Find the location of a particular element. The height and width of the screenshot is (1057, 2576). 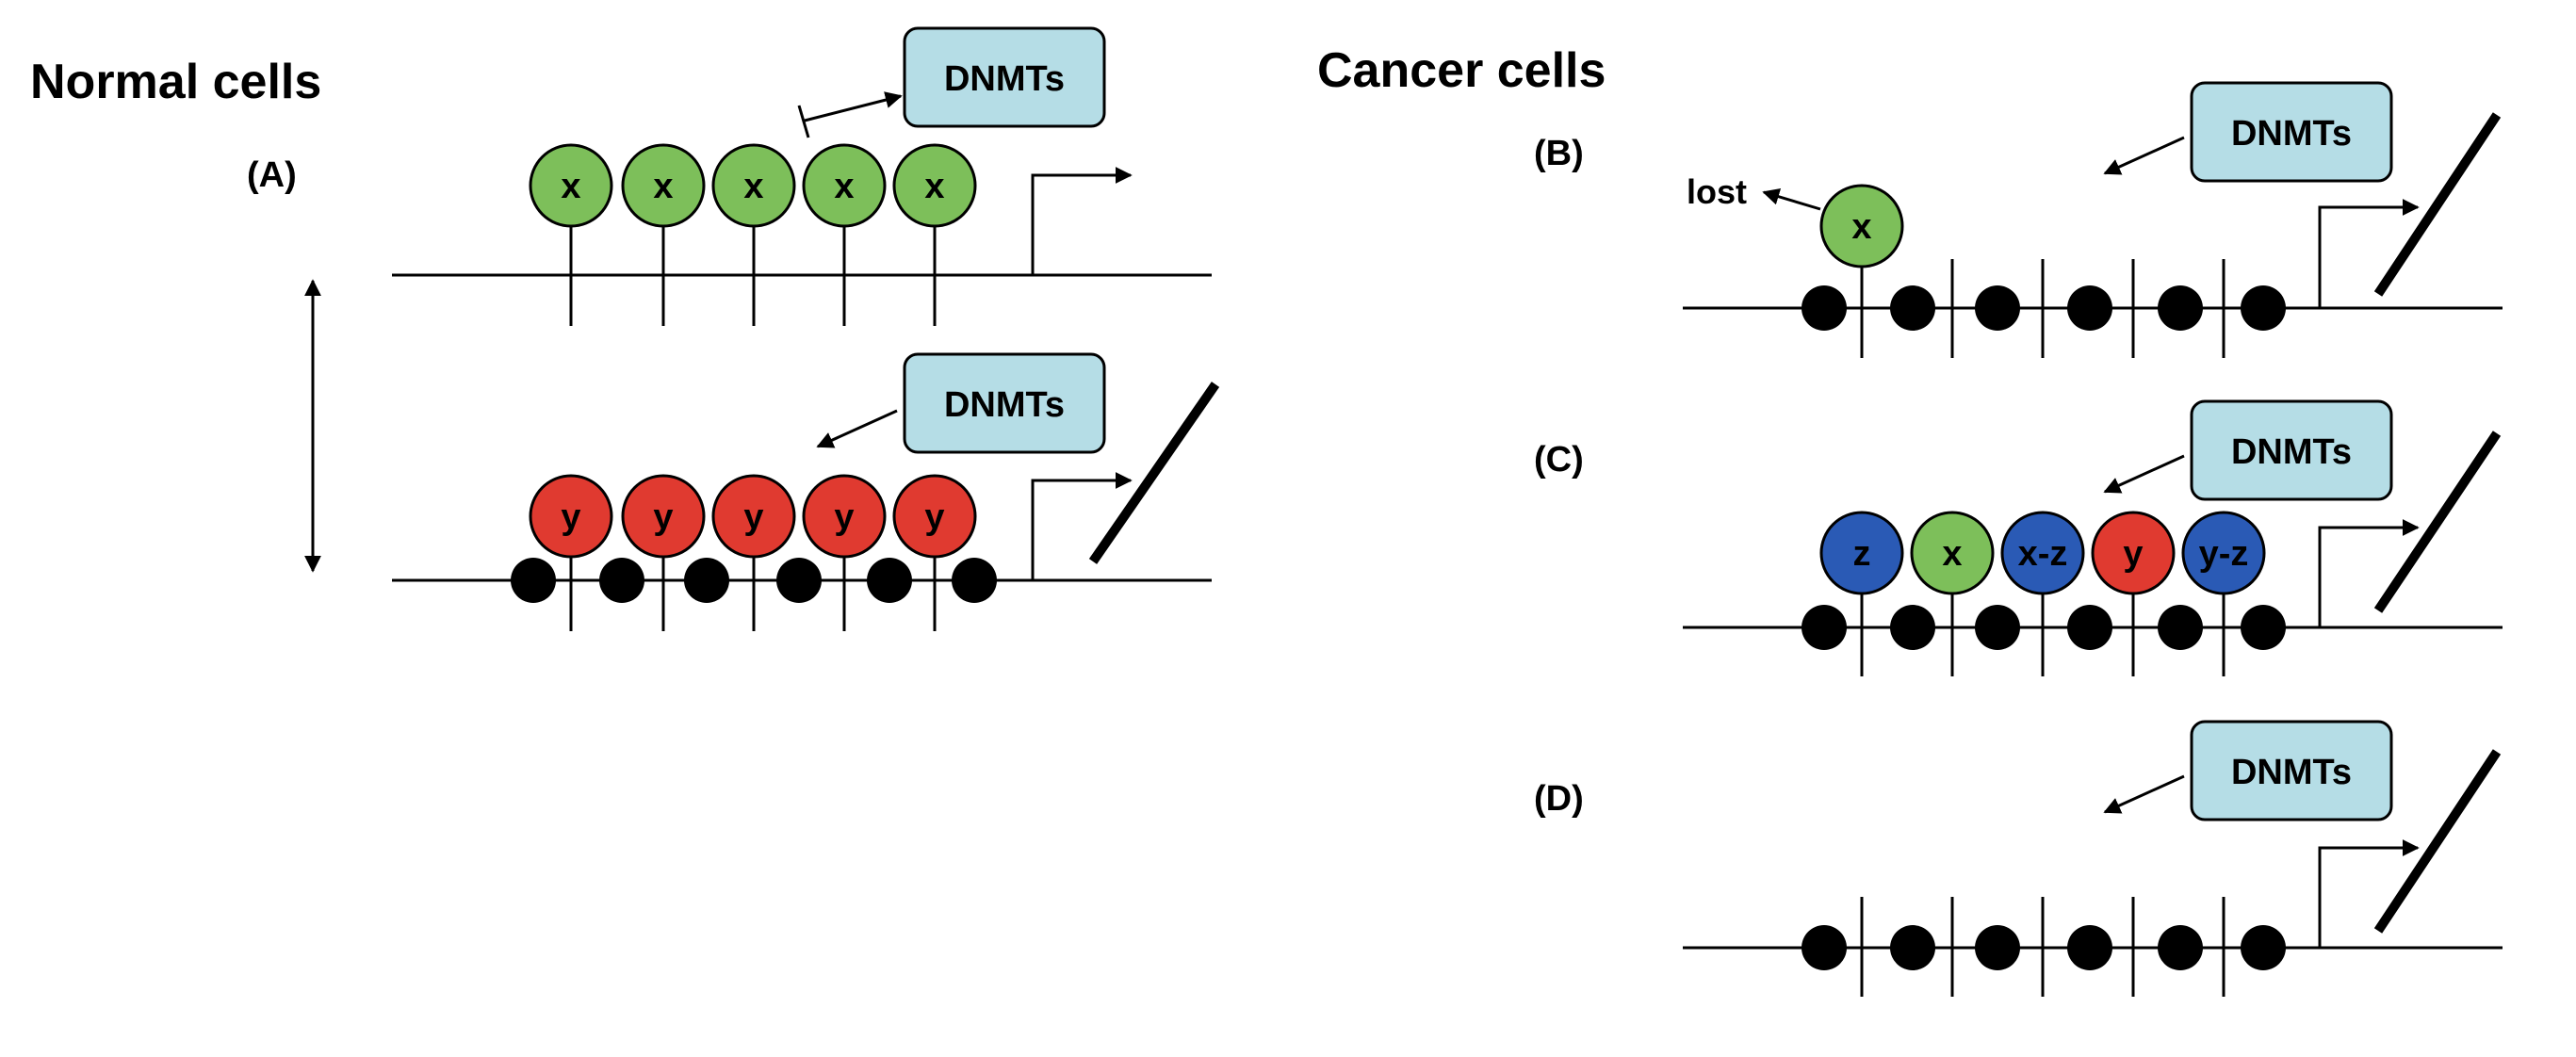

transcription-arrow-a-top is located at coordinates (1082, 221).